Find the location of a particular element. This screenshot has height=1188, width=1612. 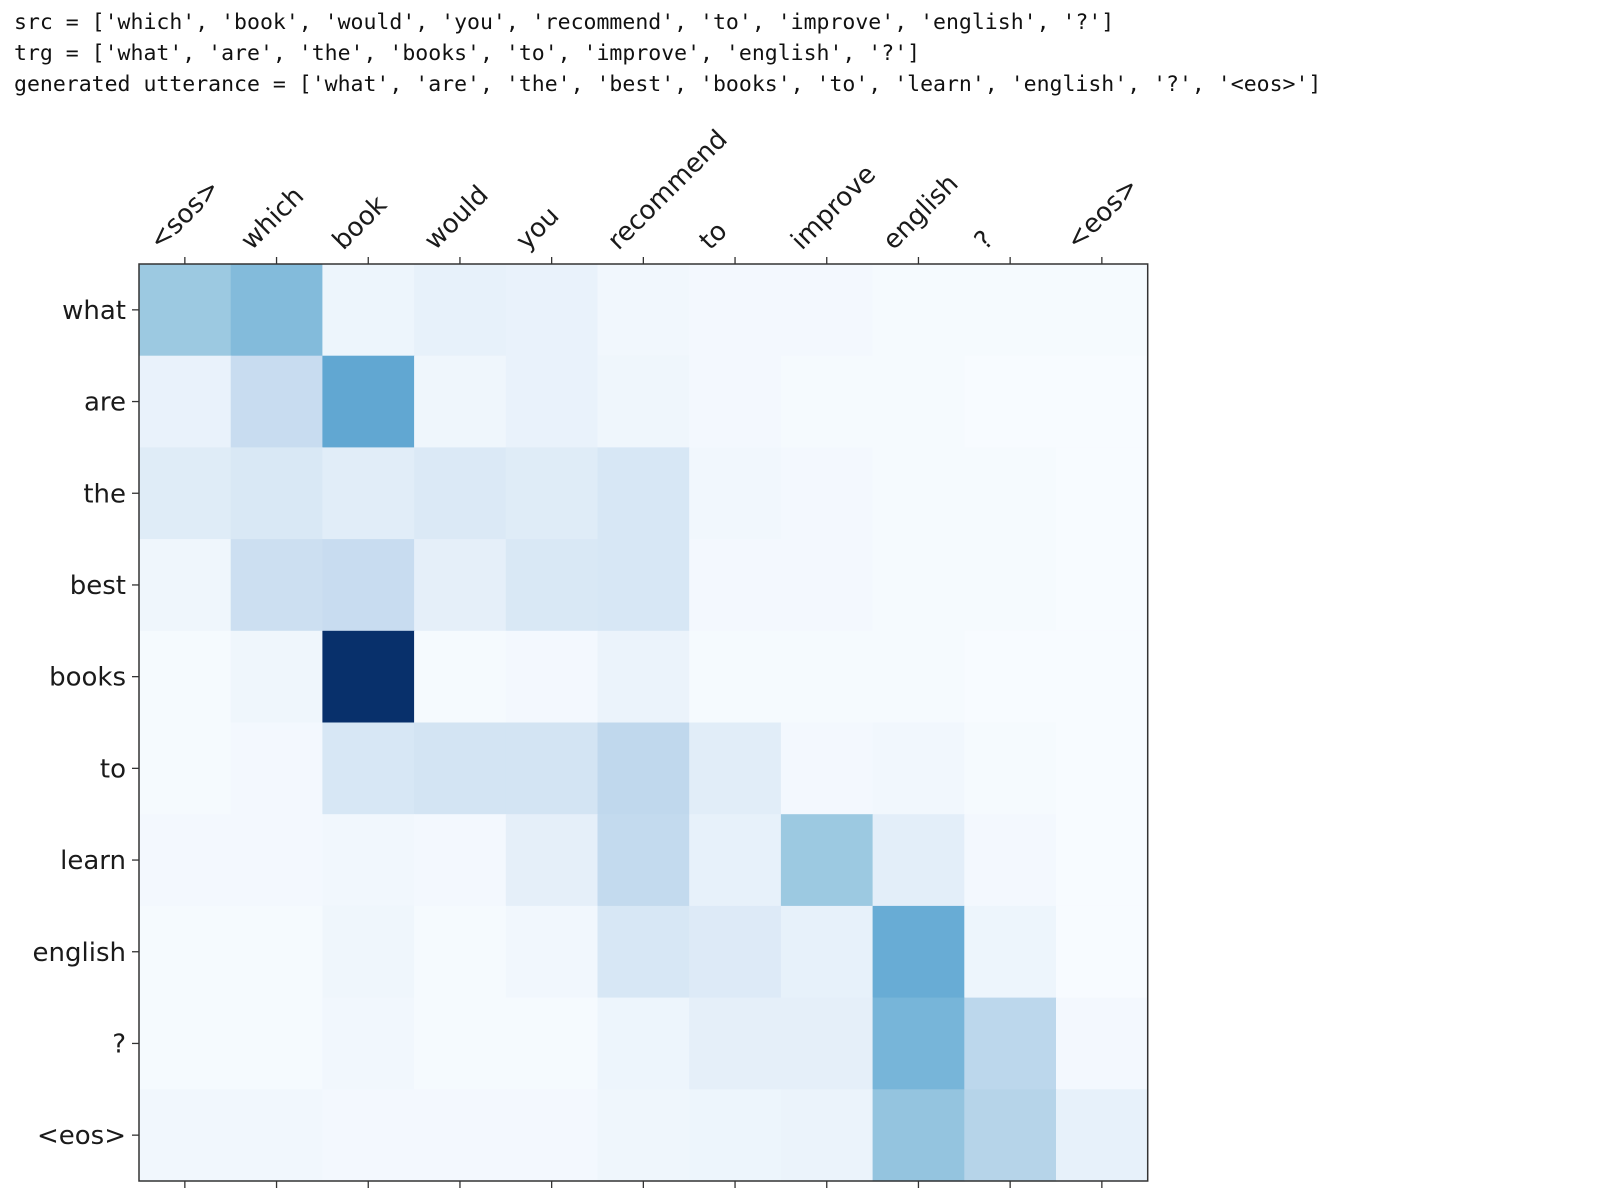

y-axis-ticks: what are the best books to learn english? <eos> is located at coordinates (86, 723).